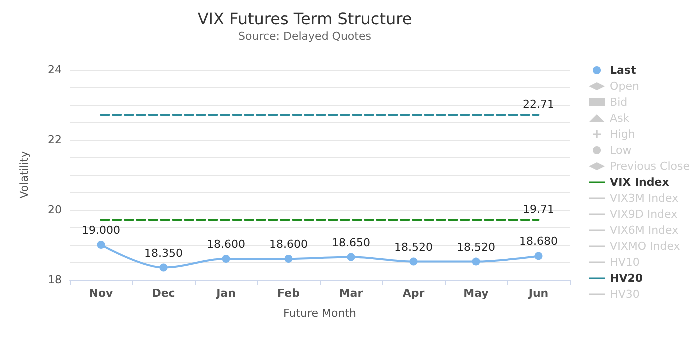 The height and width of the screenshot is (350, 700). I want to click on legend-label: HV20, so click(627, 278).